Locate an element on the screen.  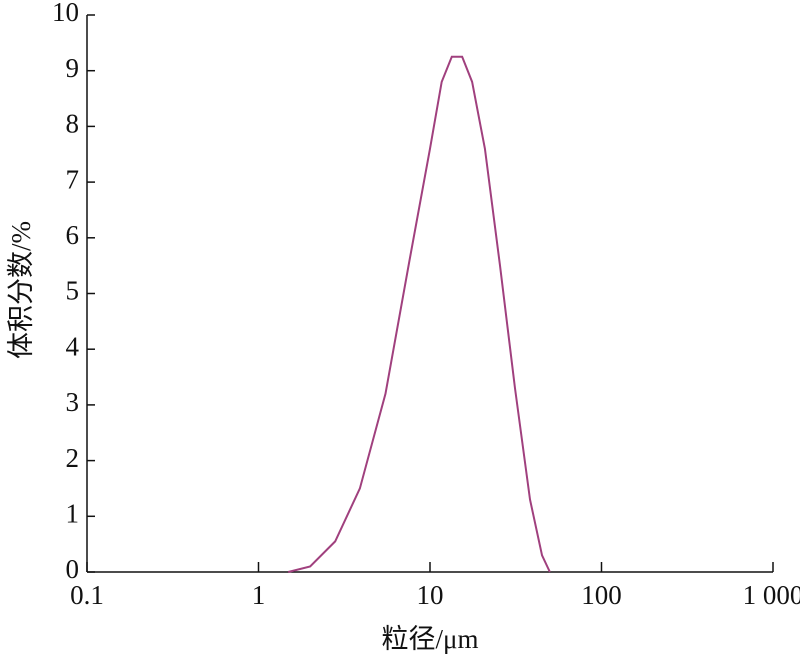
y-tick-label: 8 is located at coordinates (73, 124).